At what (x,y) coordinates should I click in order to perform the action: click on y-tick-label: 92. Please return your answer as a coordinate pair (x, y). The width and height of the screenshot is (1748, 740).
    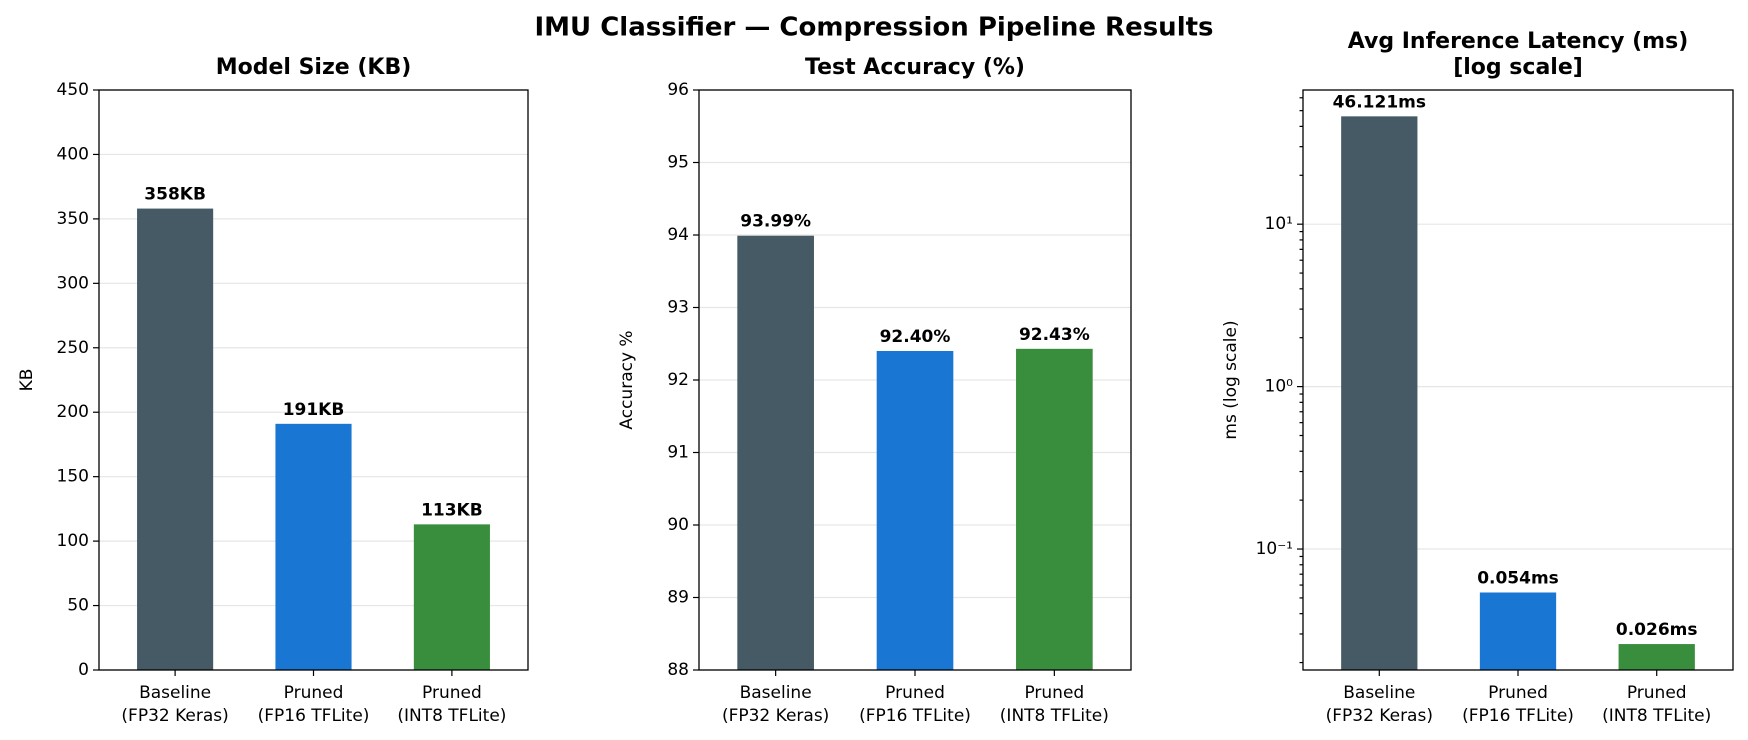
    Looking at the image, I should click on (678, 380).